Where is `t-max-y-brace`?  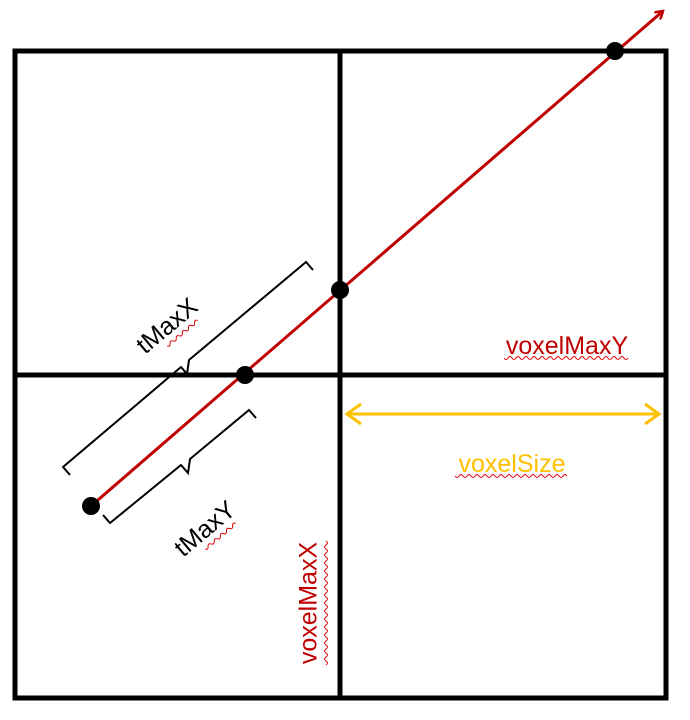
t-max-y-brace is located at coordinates (179, 466).